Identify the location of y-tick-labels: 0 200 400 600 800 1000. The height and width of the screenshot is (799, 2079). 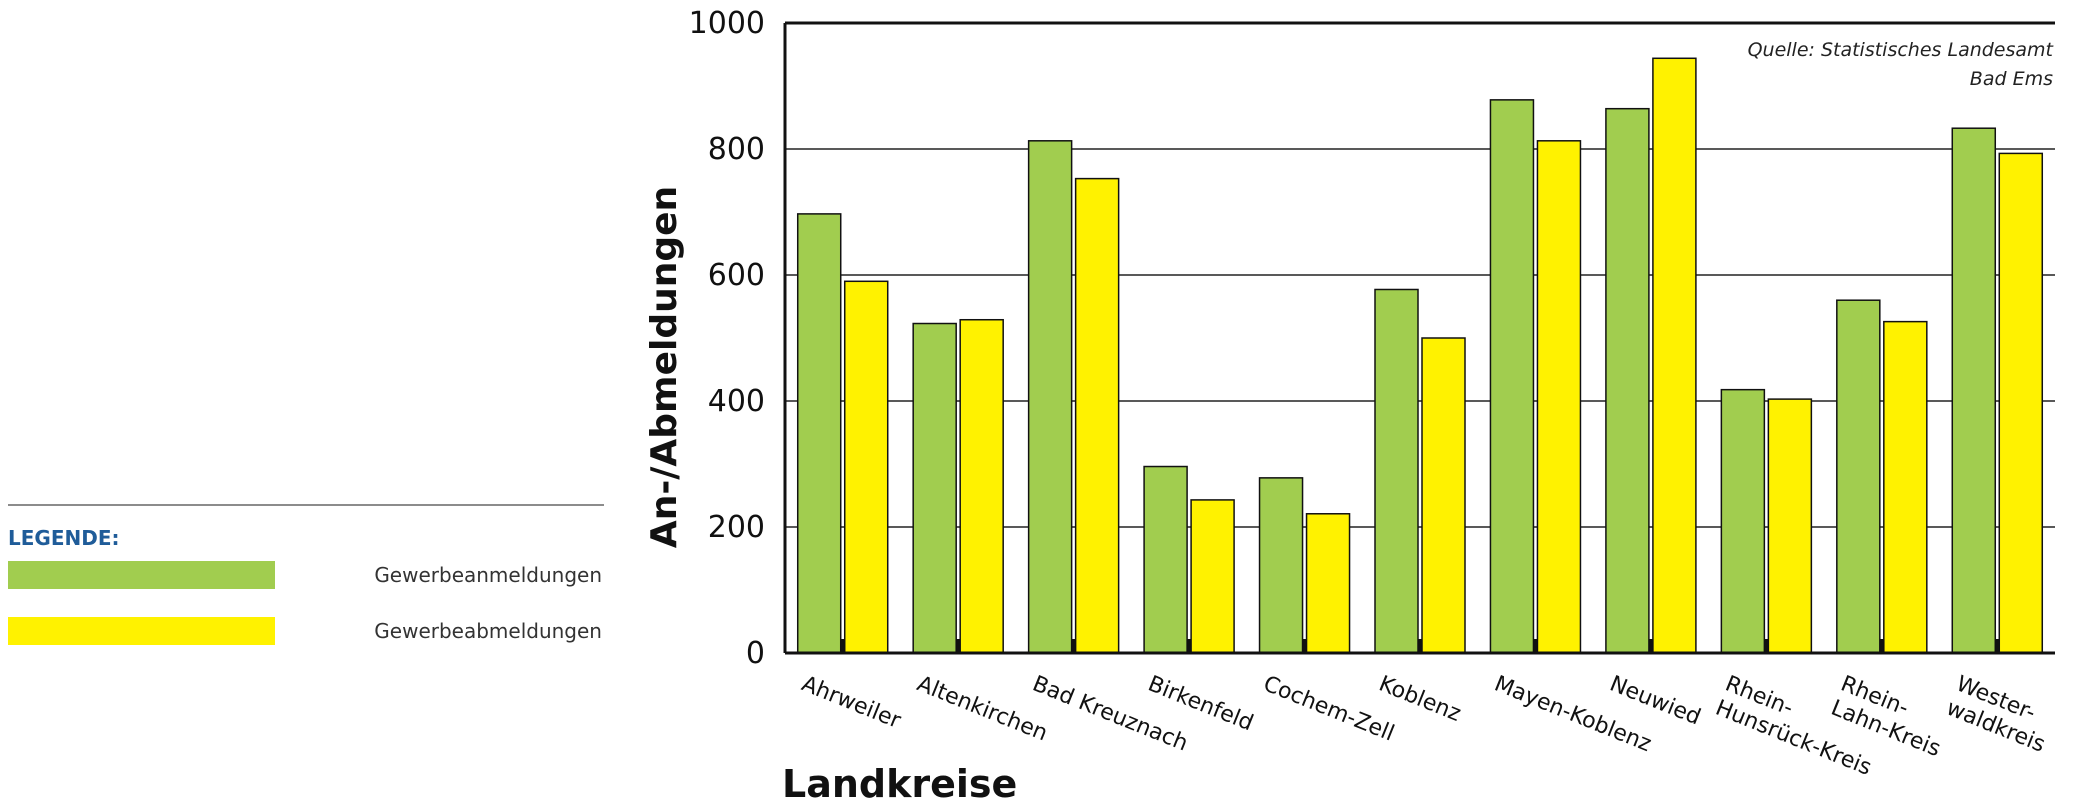
(727, 338).